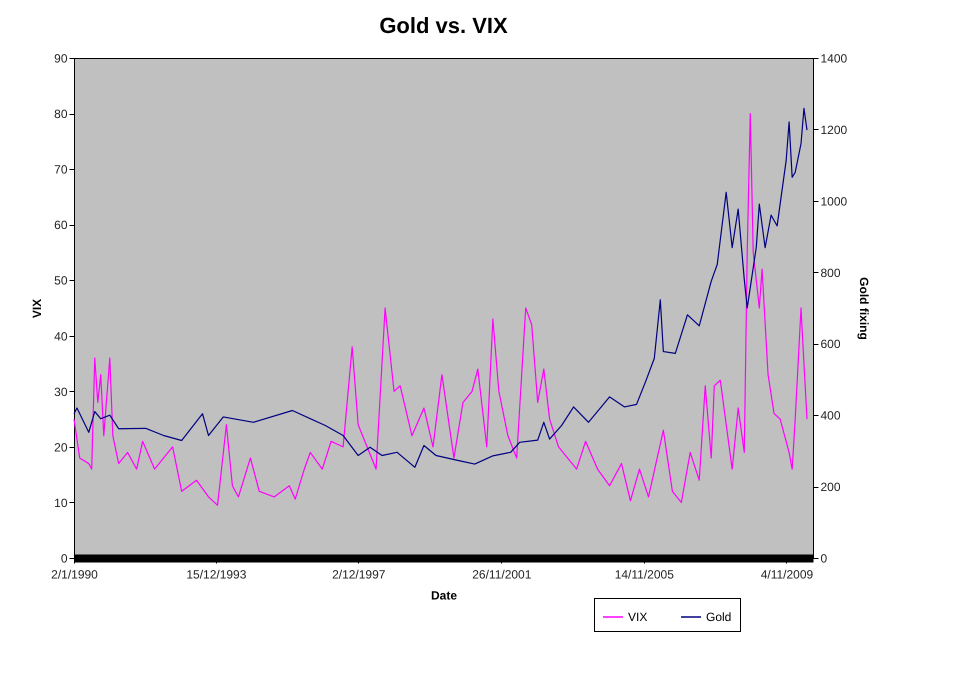 The height and width of the screenshot is (691, 974). Describe the element at coordinates (830, 487) in the screenshot. I see `y2-tick-label: 200` at that location.